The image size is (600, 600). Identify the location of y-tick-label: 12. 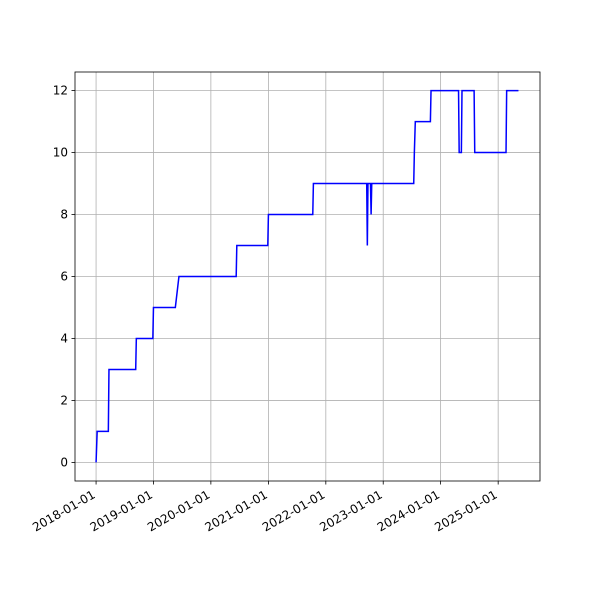
(60, 91).